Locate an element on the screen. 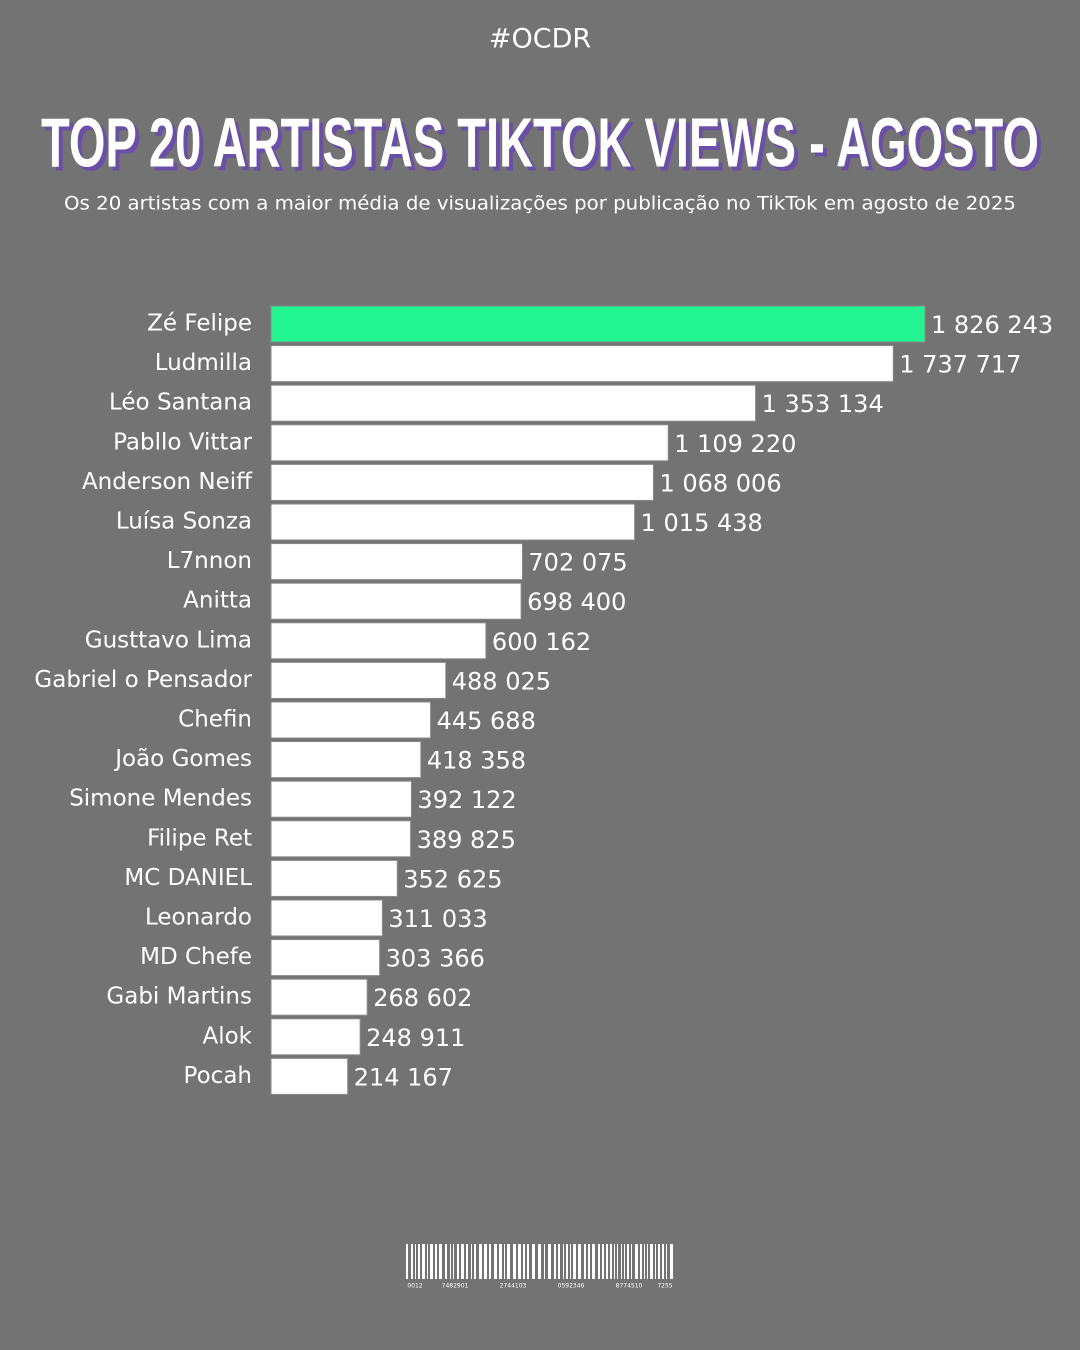 The height and width of the screenshot is (1350, 1080). value-label: 1 015 438 is located at coordinates (702, 523).